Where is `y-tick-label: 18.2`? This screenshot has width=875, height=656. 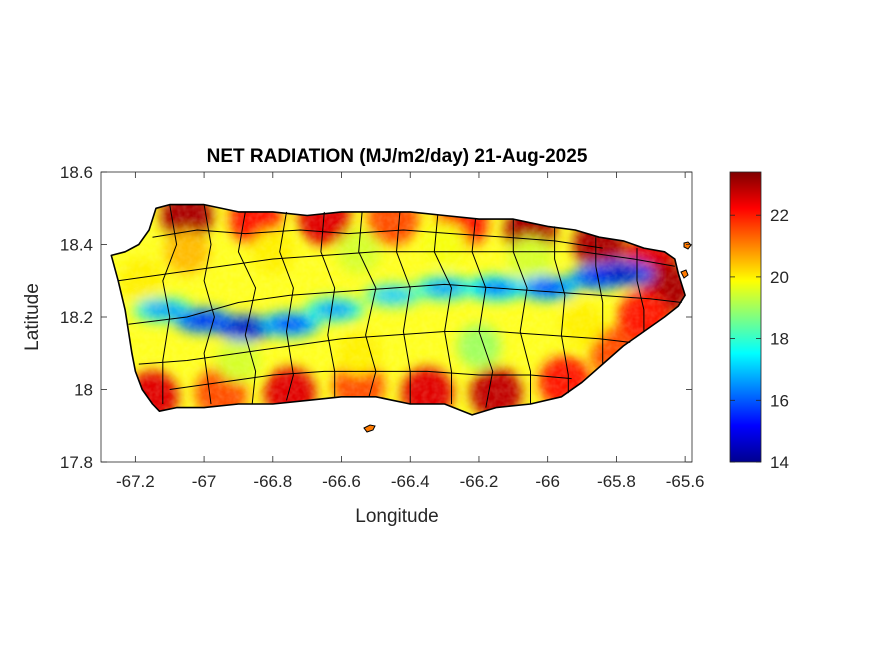
y-tick-label: 18.2 is located at coordinates (76, 317).